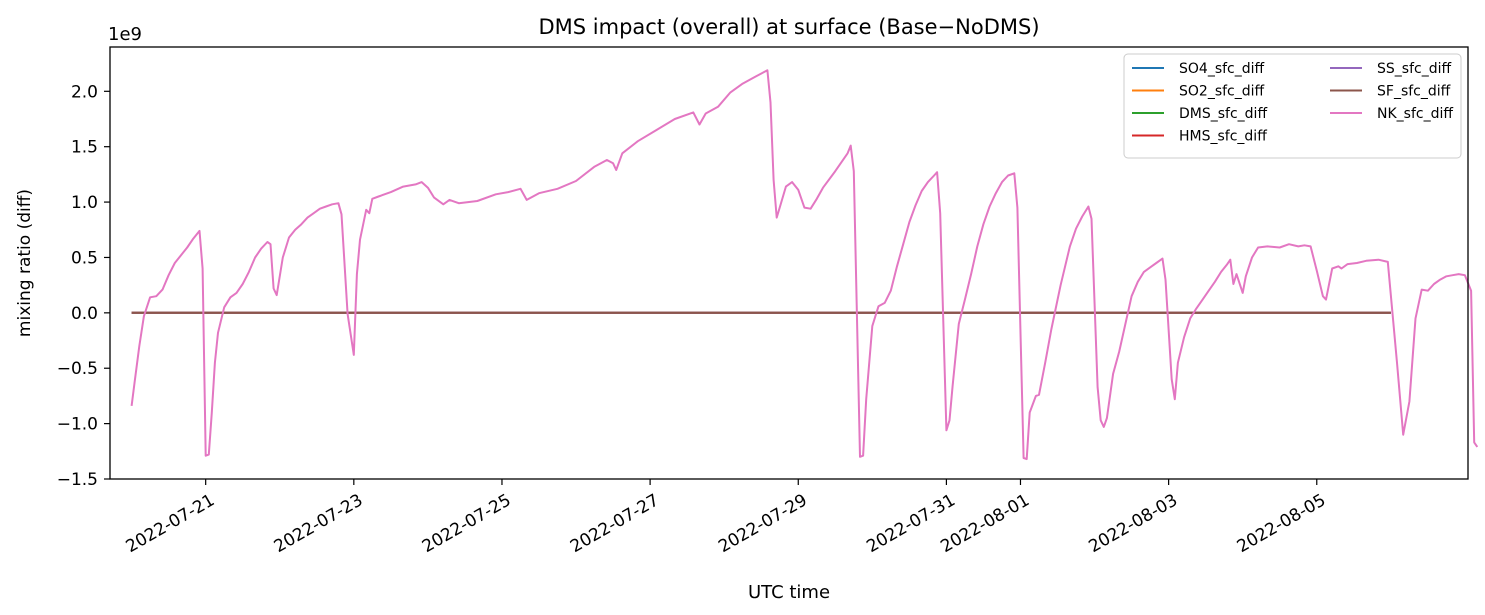 Image resolution: width=1485 pixels, height=615 pixels. I want to click on y-tick-label: 0.5, so click(84, 258).